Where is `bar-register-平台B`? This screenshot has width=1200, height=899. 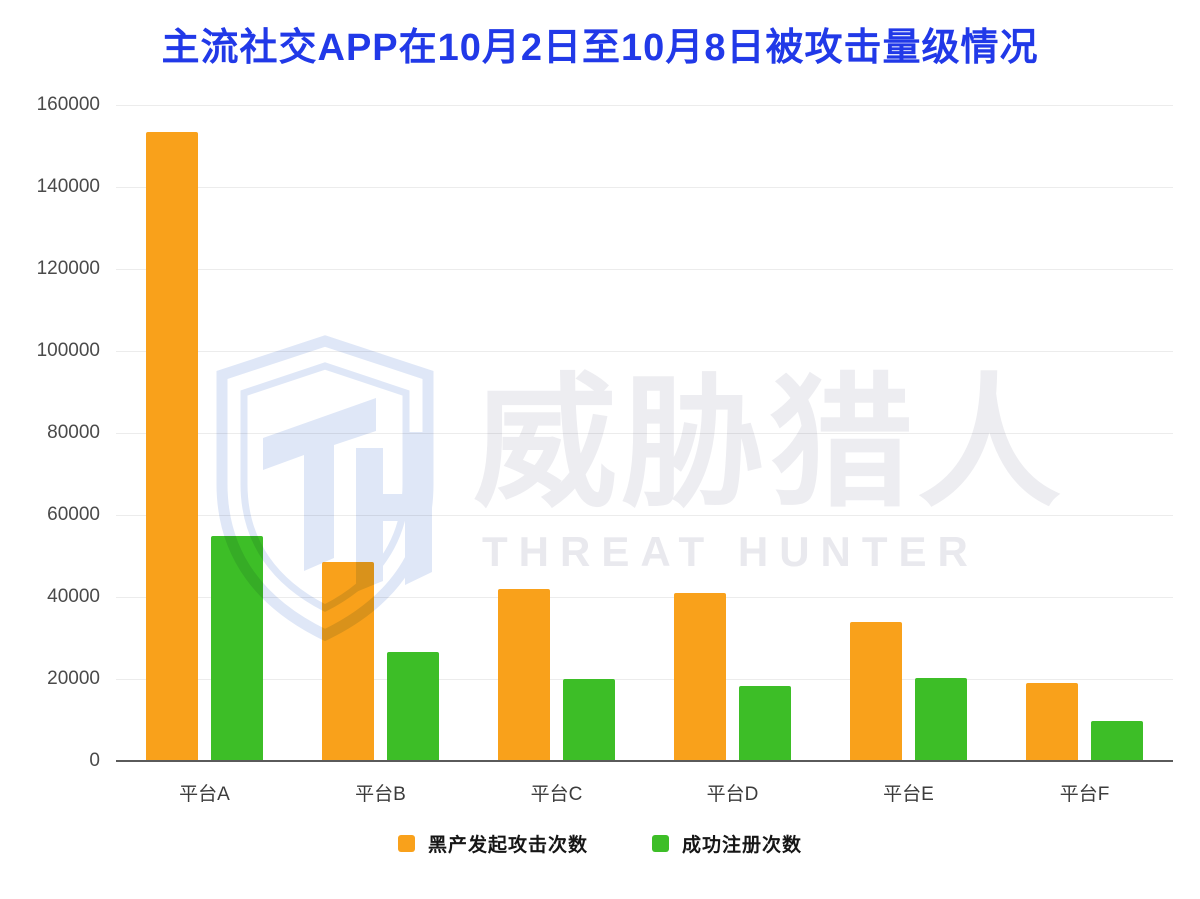 bar-register-平台B is located at coordinates (413, 706).